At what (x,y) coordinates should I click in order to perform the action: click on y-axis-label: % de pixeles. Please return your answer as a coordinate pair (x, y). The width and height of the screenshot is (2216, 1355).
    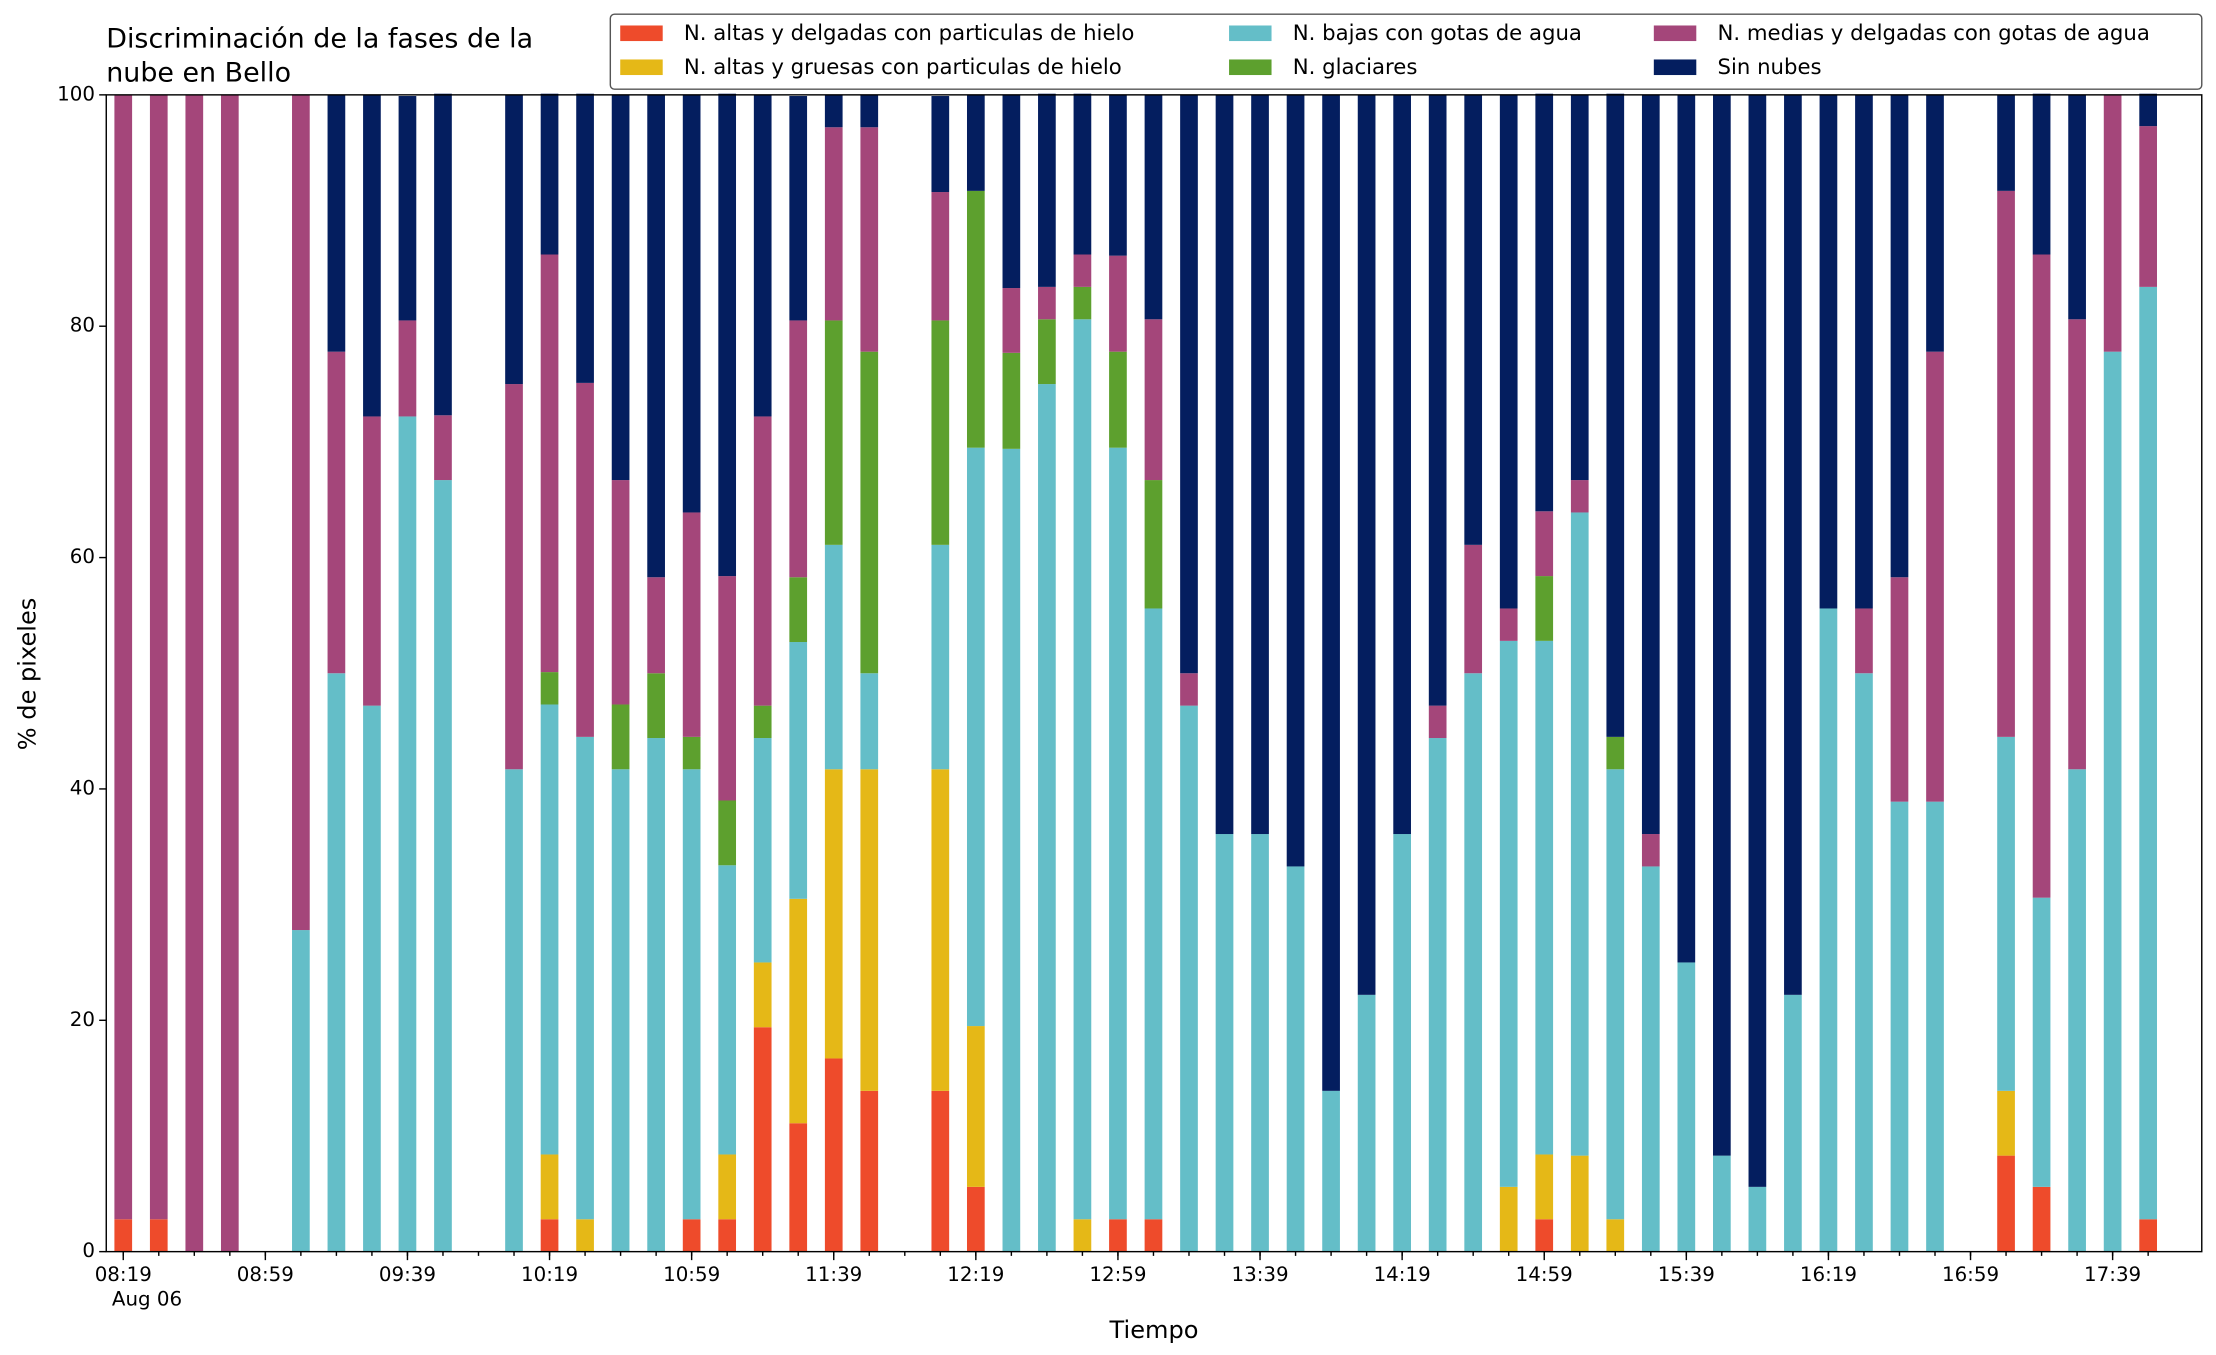
    Looking at the image, I should click on (27, 674).